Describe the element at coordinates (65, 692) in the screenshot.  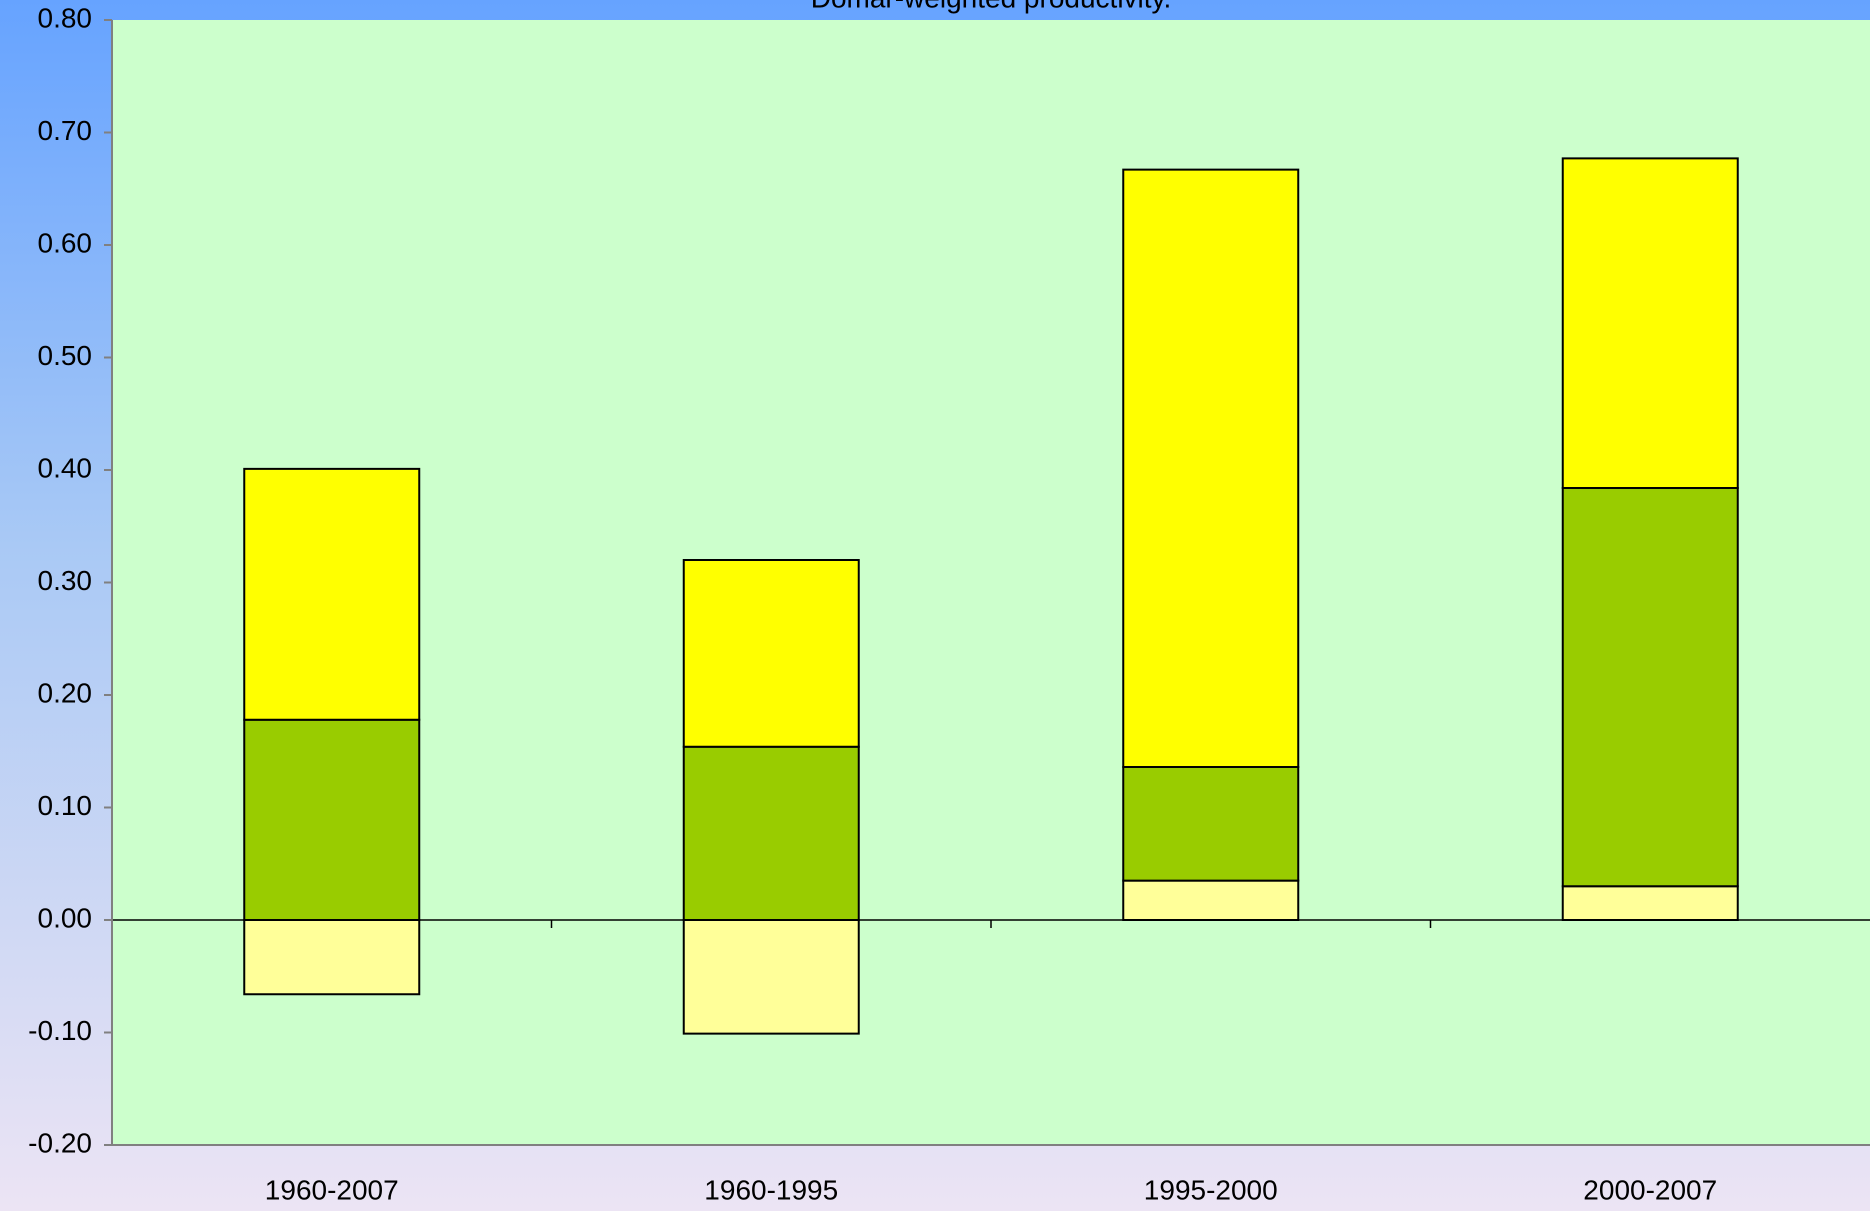
I see `y-tick-label: 0.20` at that location.